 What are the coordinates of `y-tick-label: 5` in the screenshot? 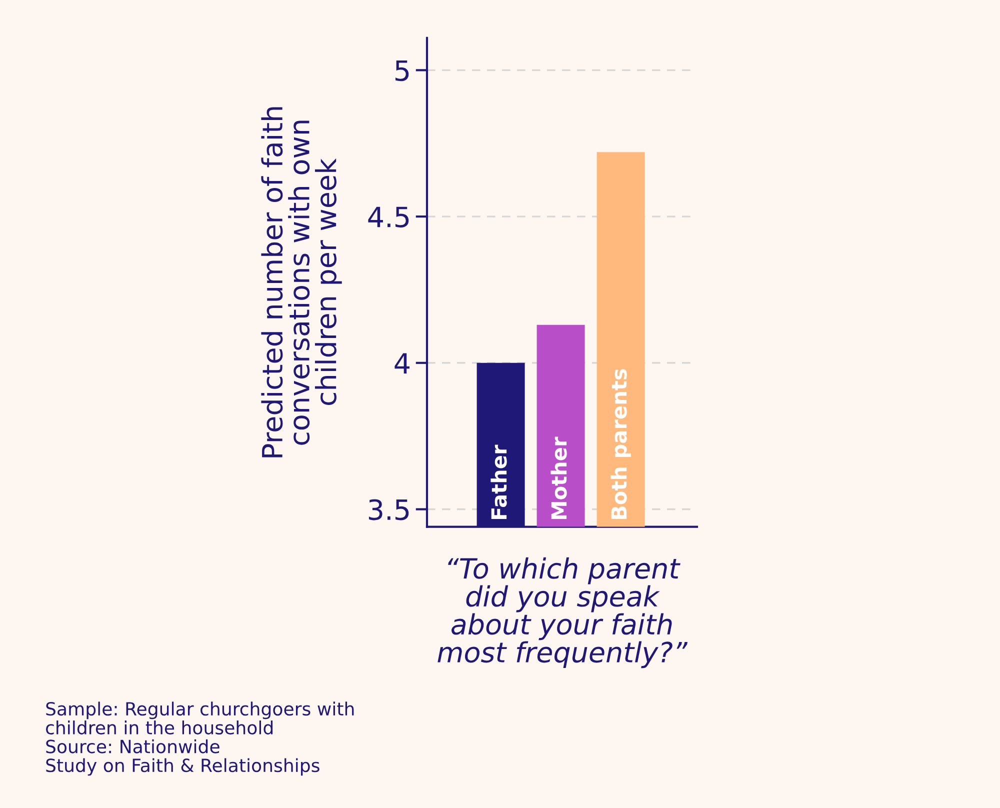 It's located at (402, 71).